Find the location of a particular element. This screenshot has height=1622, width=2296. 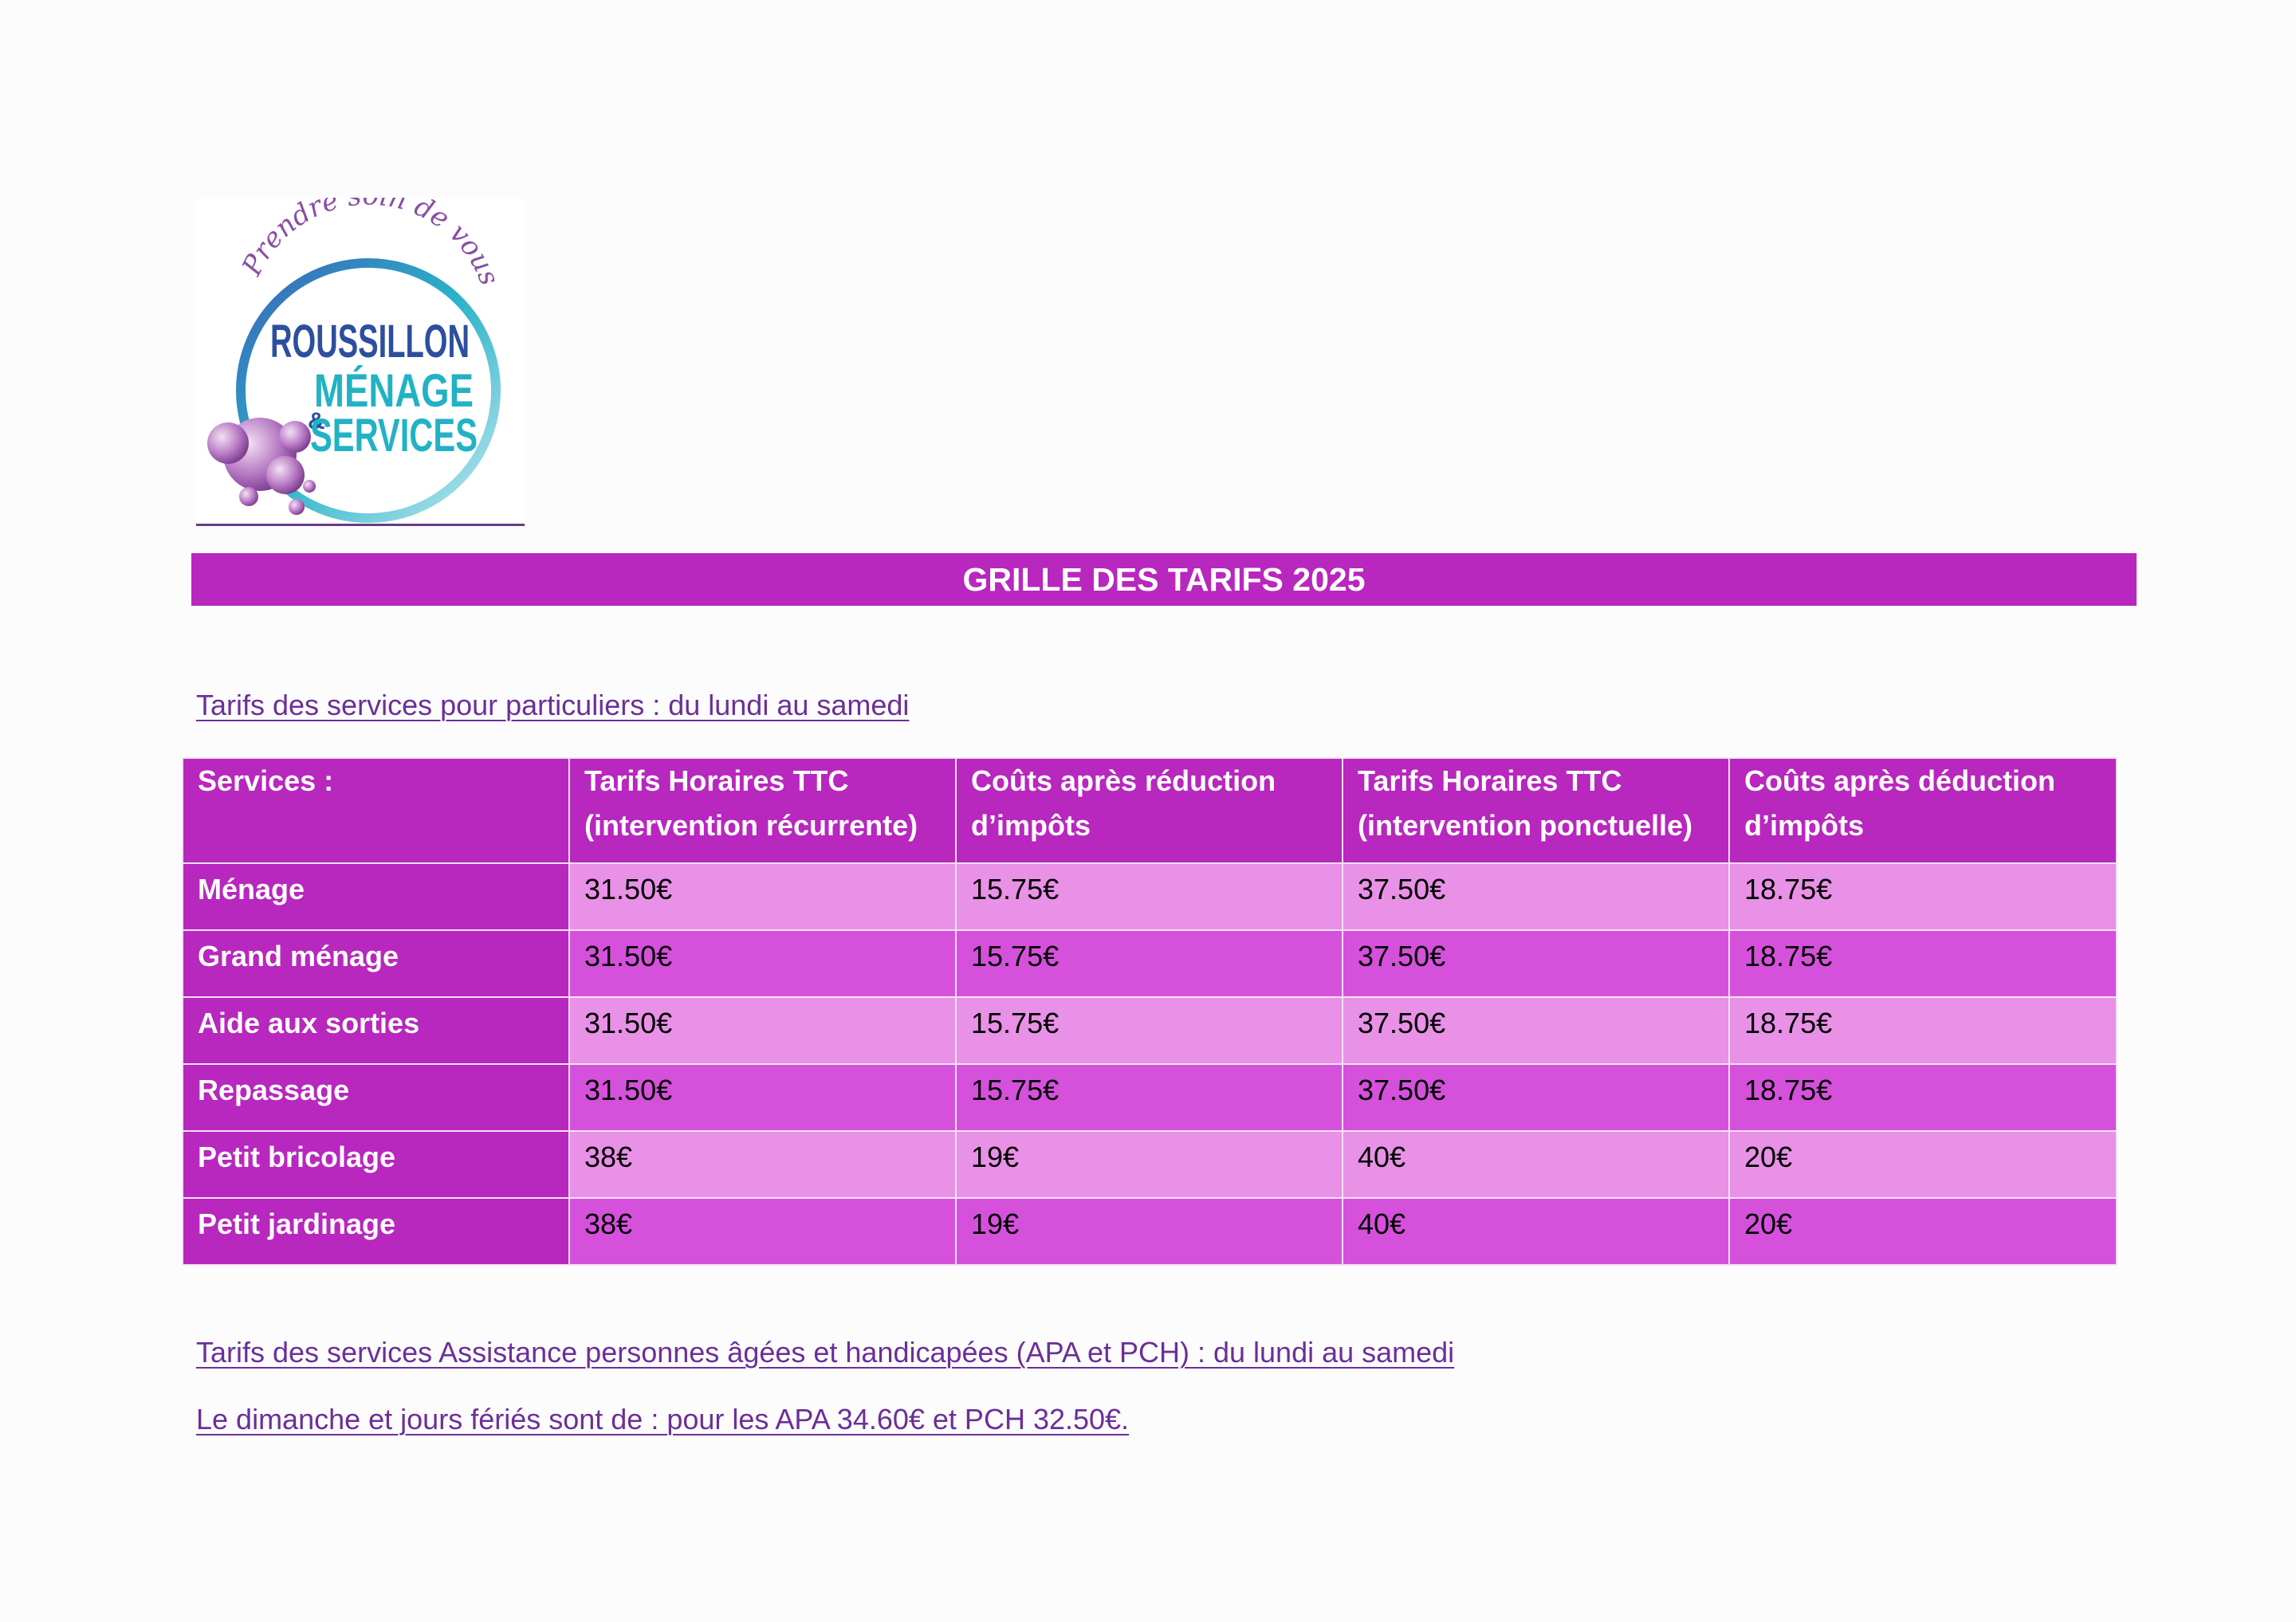

service-name: Grand ménage is located at coordinates (376, 964).